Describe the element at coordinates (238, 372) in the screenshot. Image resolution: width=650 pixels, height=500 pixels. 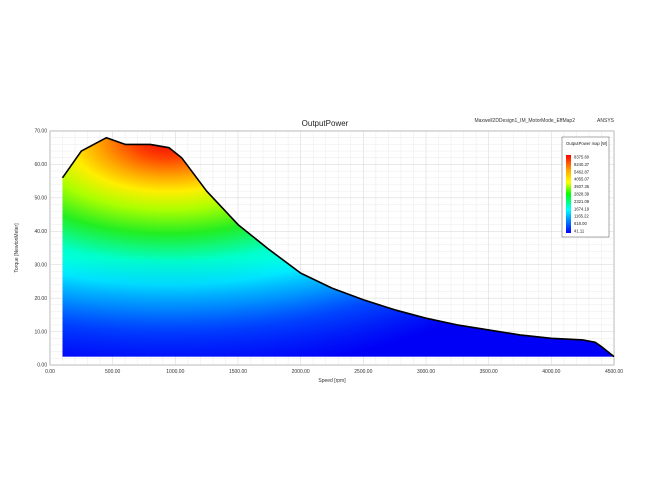
I see `x-tick-label: 1500.00` at that location.